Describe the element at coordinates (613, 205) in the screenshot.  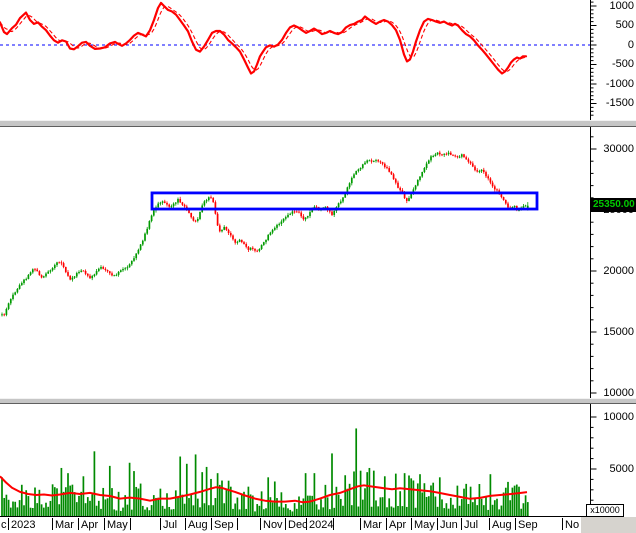
I see `last-price-tag: 25350.00` at that location.